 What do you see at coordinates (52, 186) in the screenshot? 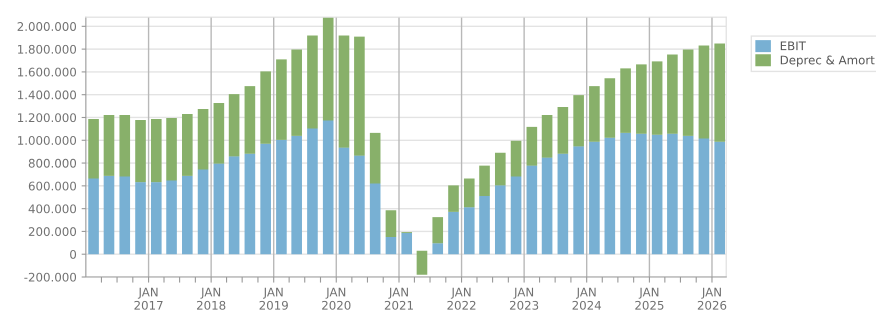
I see `y-tick-label: 600.000` at bounding box center [52, 186].